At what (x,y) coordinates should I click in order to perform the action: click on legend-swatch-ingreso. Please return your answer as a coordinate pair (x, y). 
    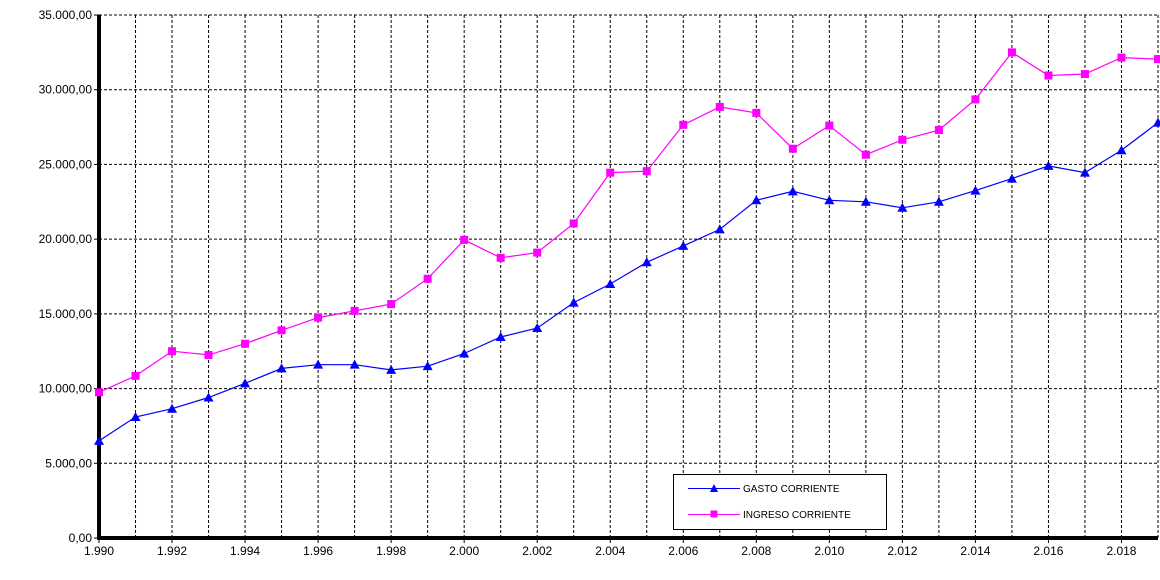
    Looking at the image, I should click on (714, 515).